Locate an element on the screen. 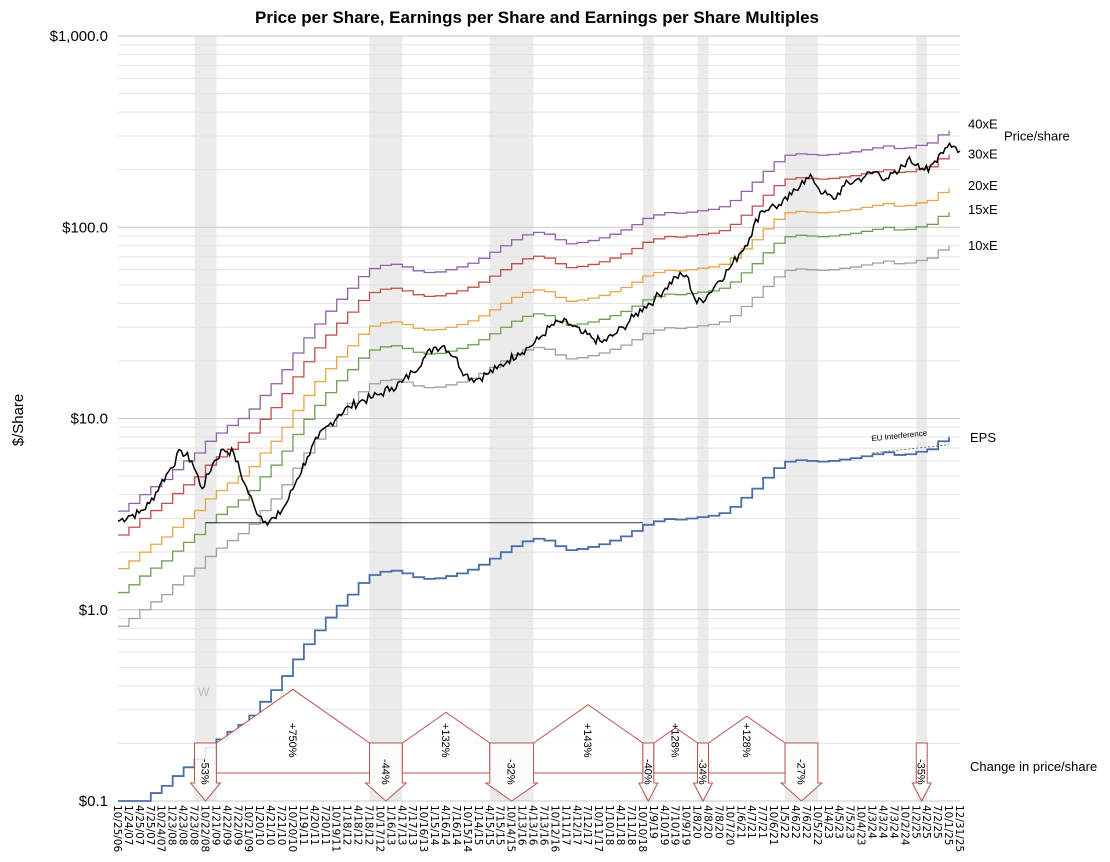  change-label: -44% is located at coordinates (385, 772).